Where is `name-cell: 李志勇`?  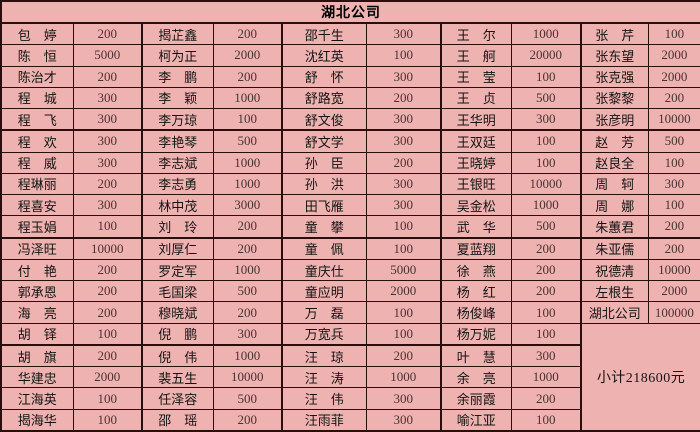
name-cell: 李志勇 is located at coordinates (177, 184).